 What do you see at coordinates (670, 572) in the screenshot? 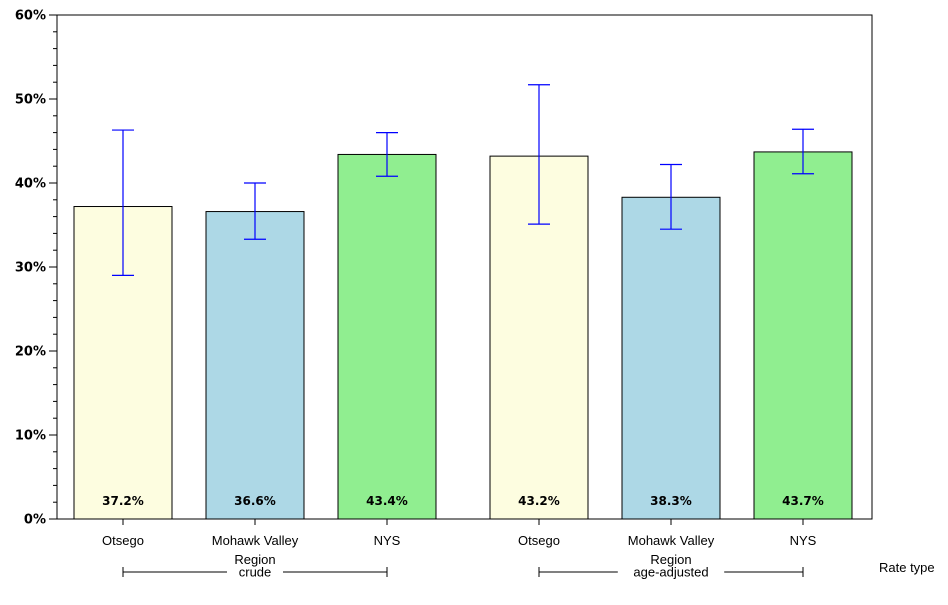
I see `group-label: age-adjusted` at bounding box center [670, 572].